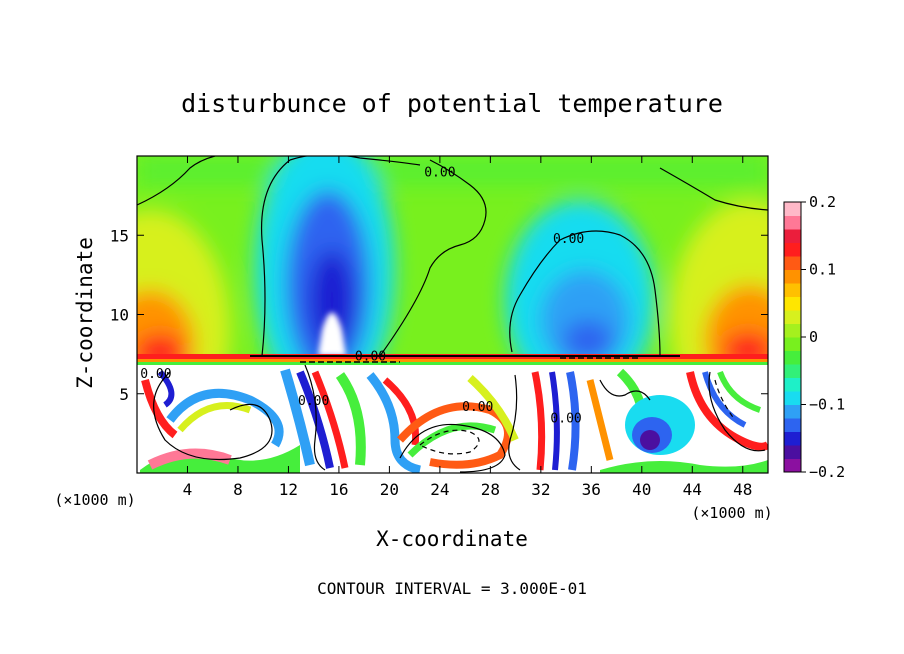 The width and height of the screenshot is (904, 654). Describe the element at coordinates (94, 500) in the screenshot. I see `y-unit-label: (×1000 m)` at that location.